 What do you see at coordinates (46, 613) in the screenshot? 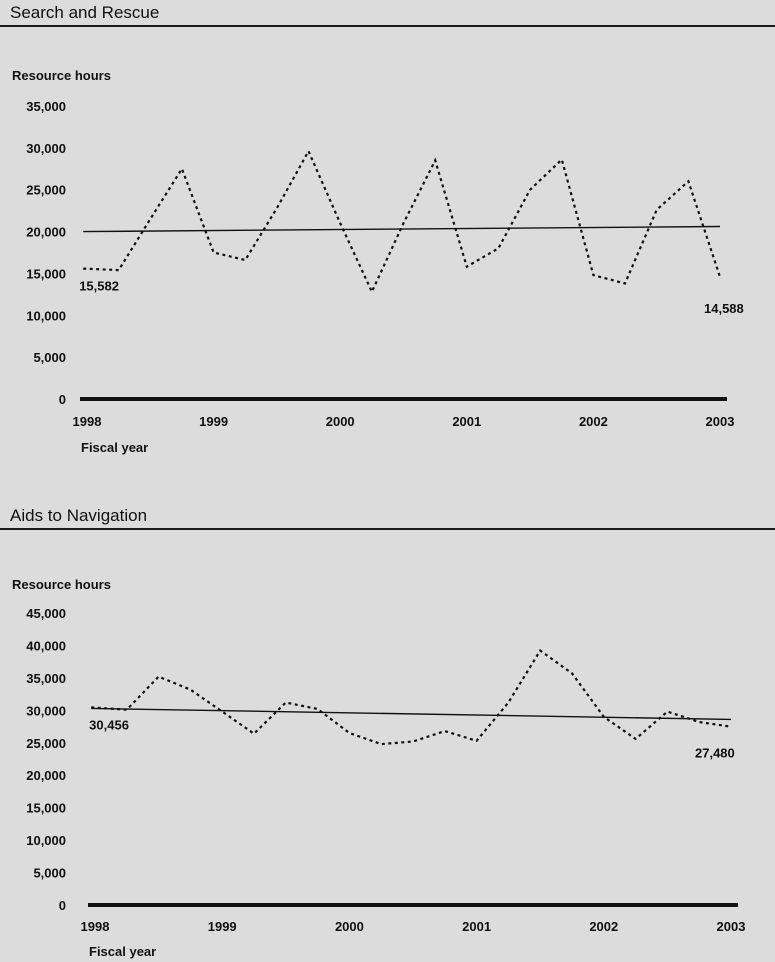
I see `y-tick-label: 45,000` at bounding box center [46, 613].